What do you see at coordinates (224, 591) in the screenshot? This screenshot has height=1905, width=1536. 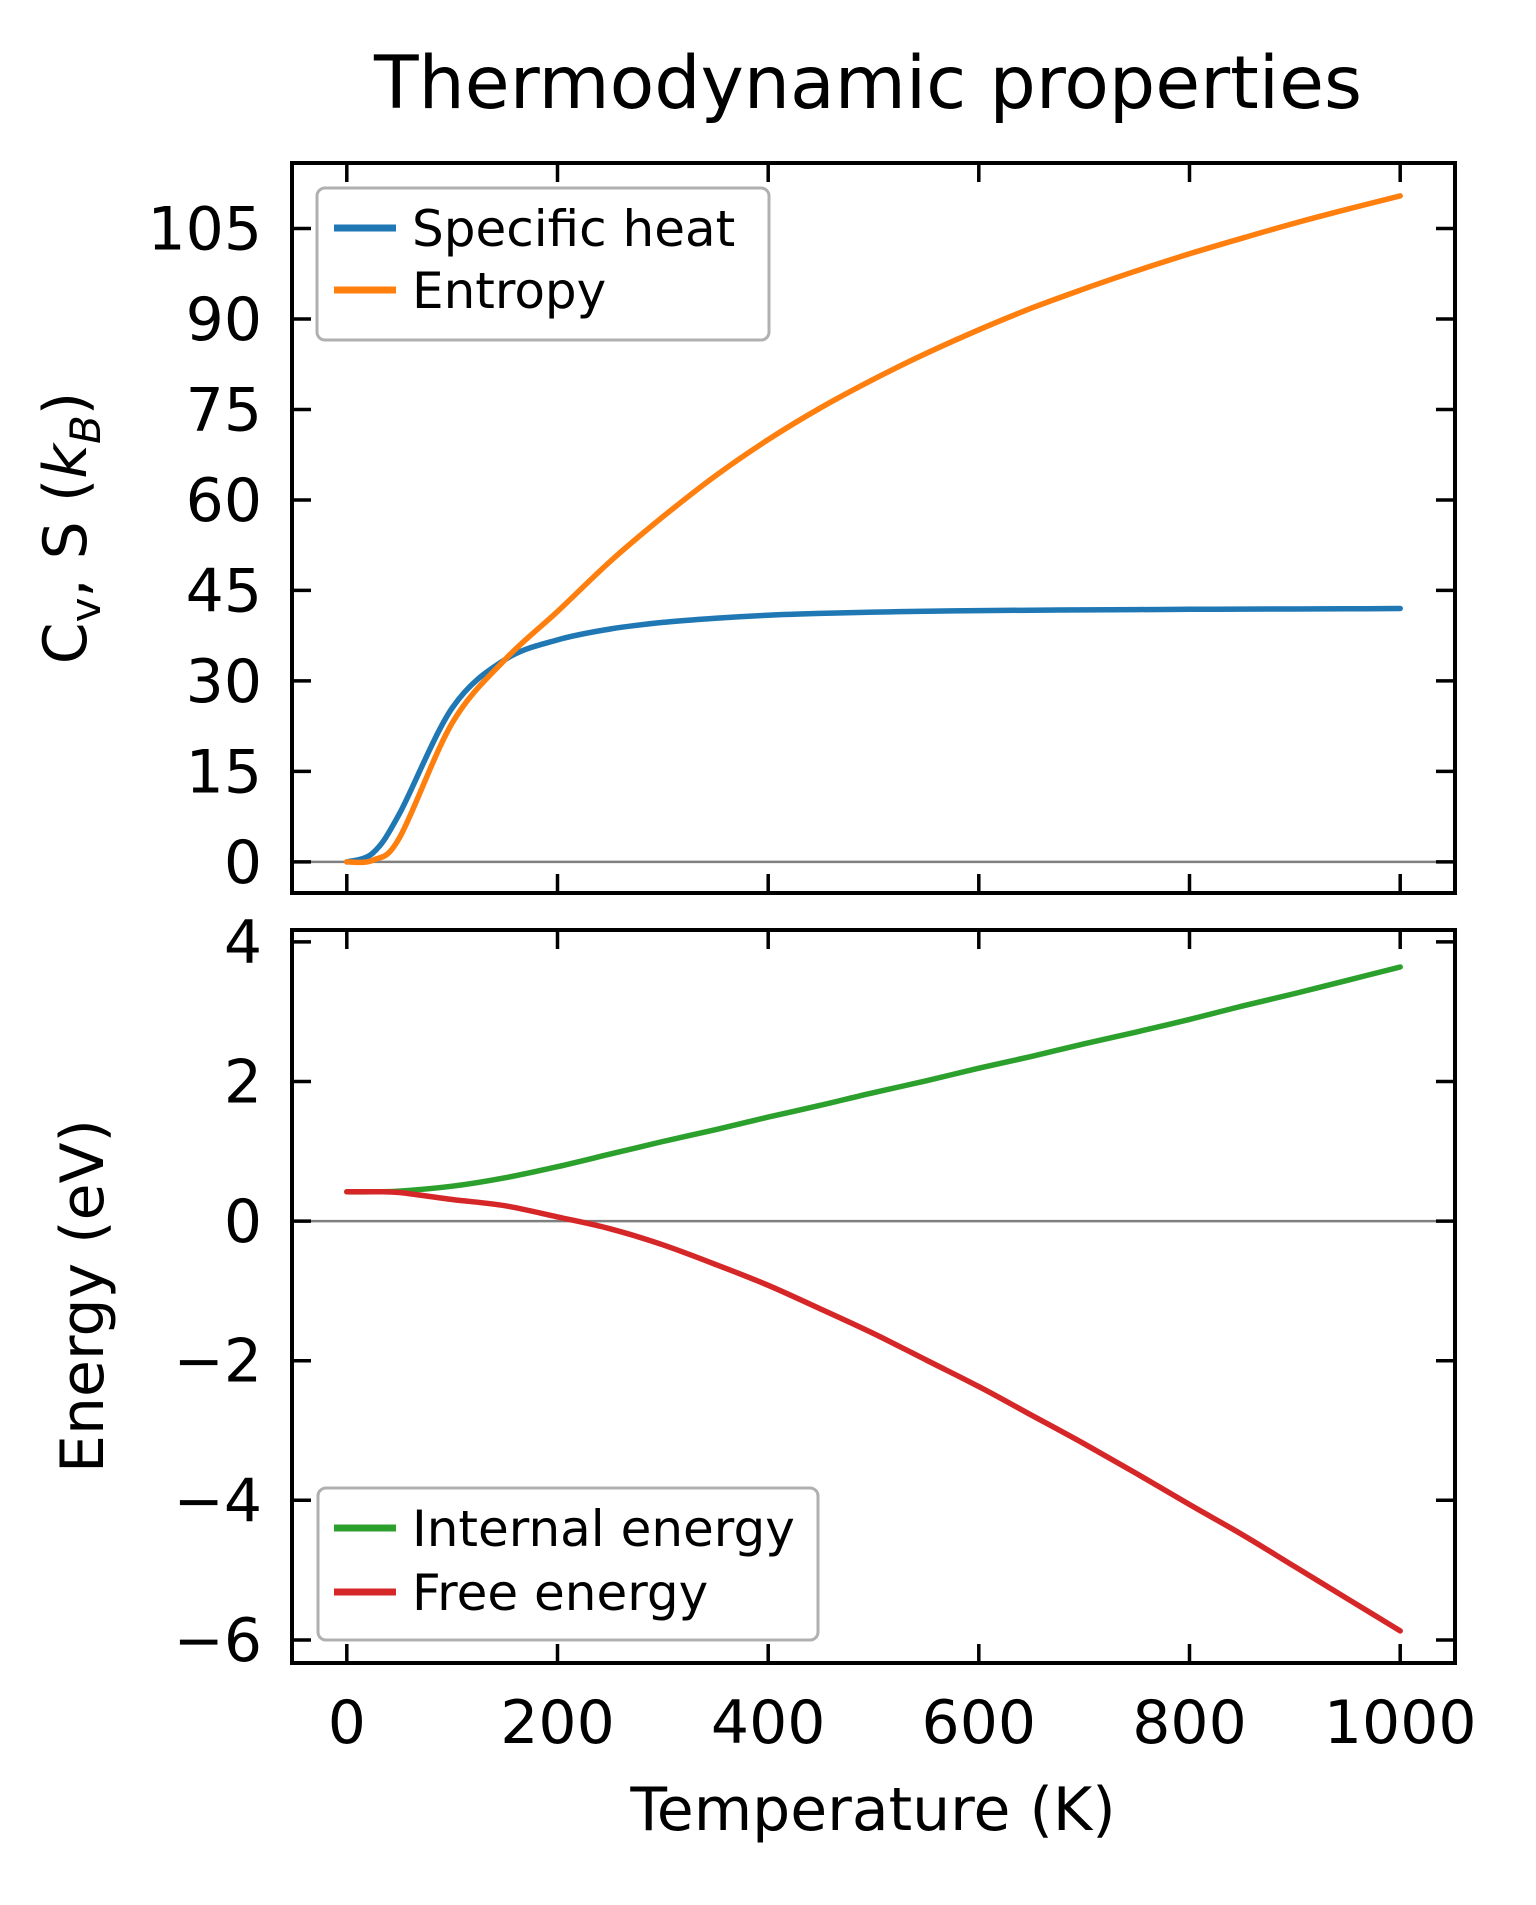 I see `y-tick-label: 45` at bounding box center [224, 591].